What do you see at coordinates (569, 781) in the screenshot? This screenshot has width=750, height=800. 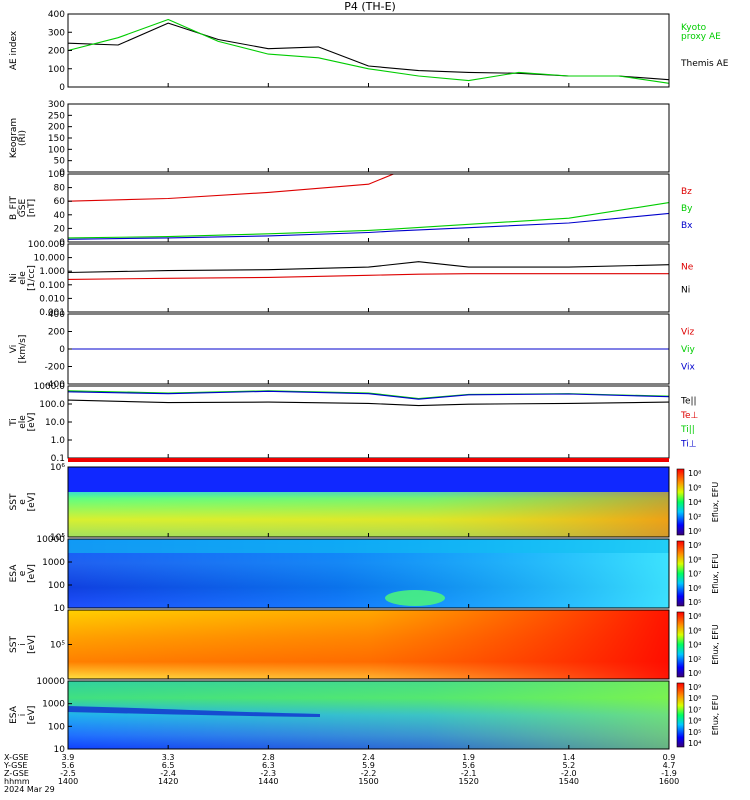 I see `xtick-label: 1540` at bounding box center [569, 781].